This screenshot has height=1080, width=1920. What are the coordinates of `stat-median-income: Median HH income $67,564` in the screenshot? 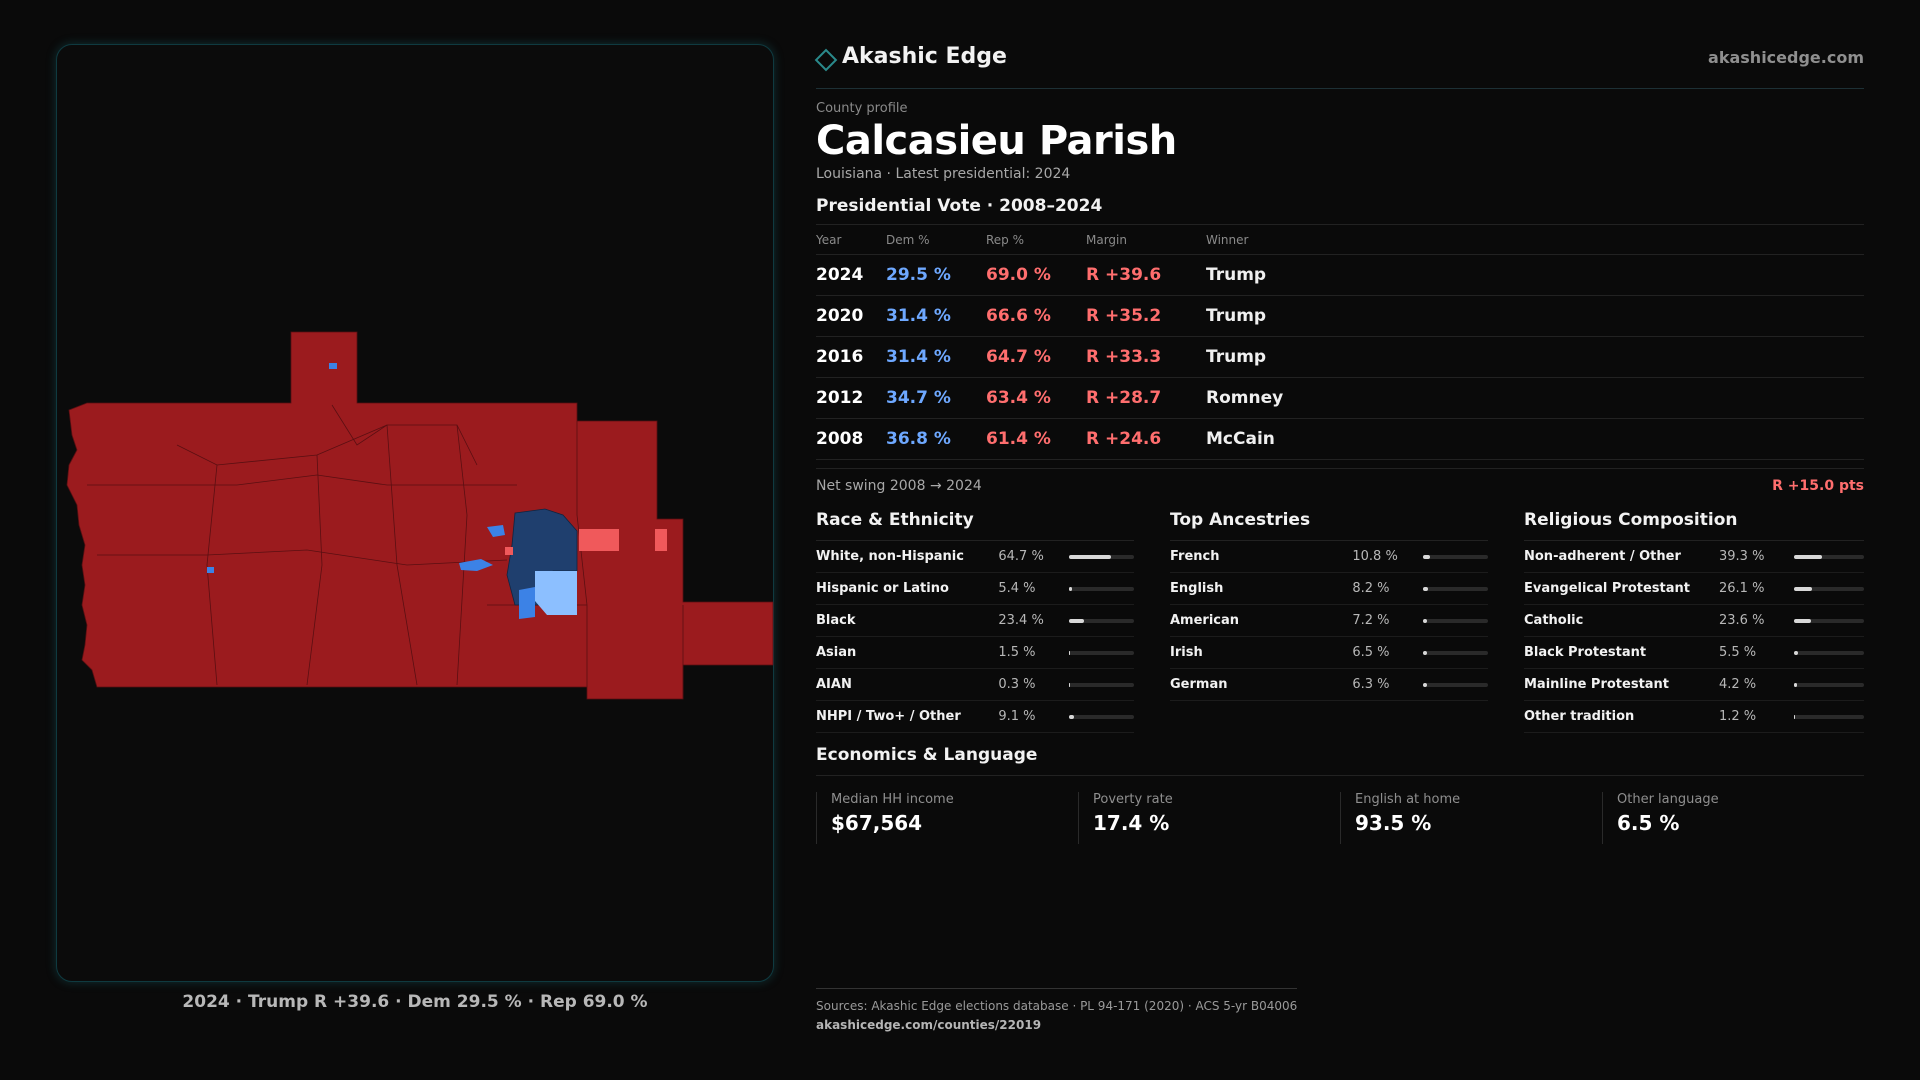 It's located at (947, 818).